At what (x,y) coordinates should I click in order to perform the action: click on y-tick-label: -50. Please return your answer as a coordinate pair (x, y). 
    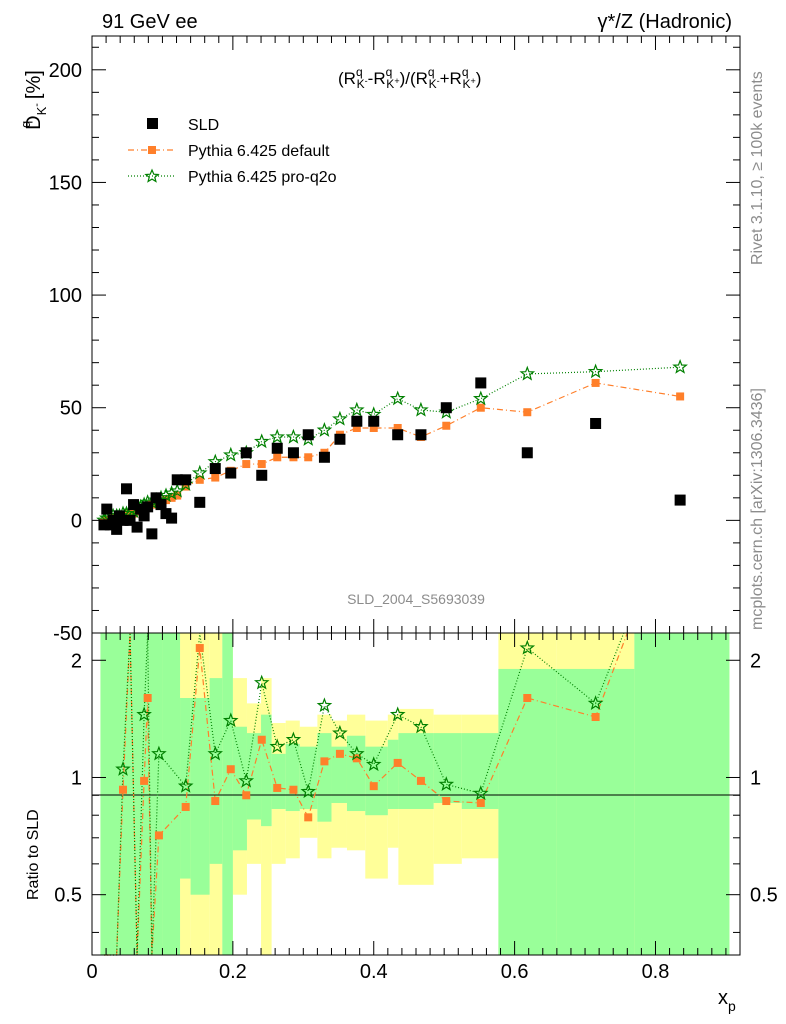
    Looking at the image, I should click on (67, 634).